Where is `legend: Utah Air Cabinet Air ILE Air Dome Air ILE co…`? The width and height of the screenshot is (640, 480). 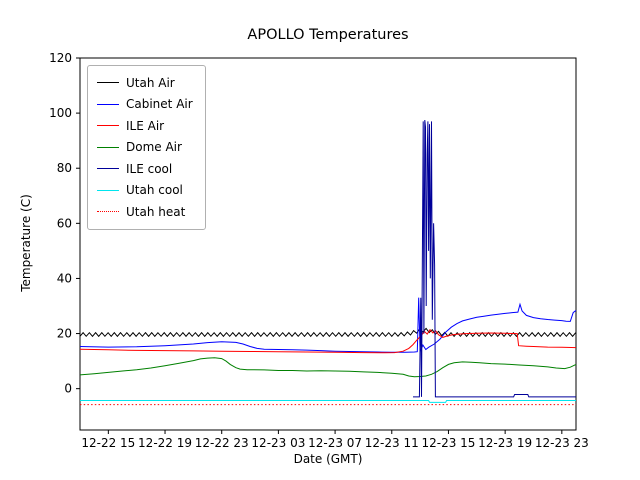 legend: Utah Air Cabinet Air ILE Air Dome Air ILE co… is located at coordinates (146, 147).